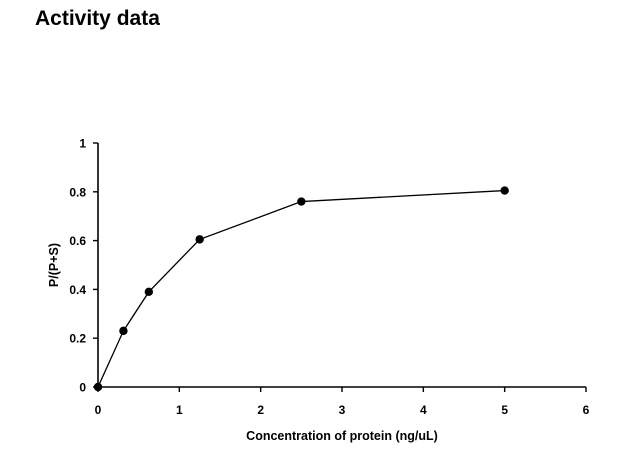 This screenshot has height=465, width=636. Describe the element at coordinates (423, 410) in the screenshot. I see `x-tick-label: 4` at that location.